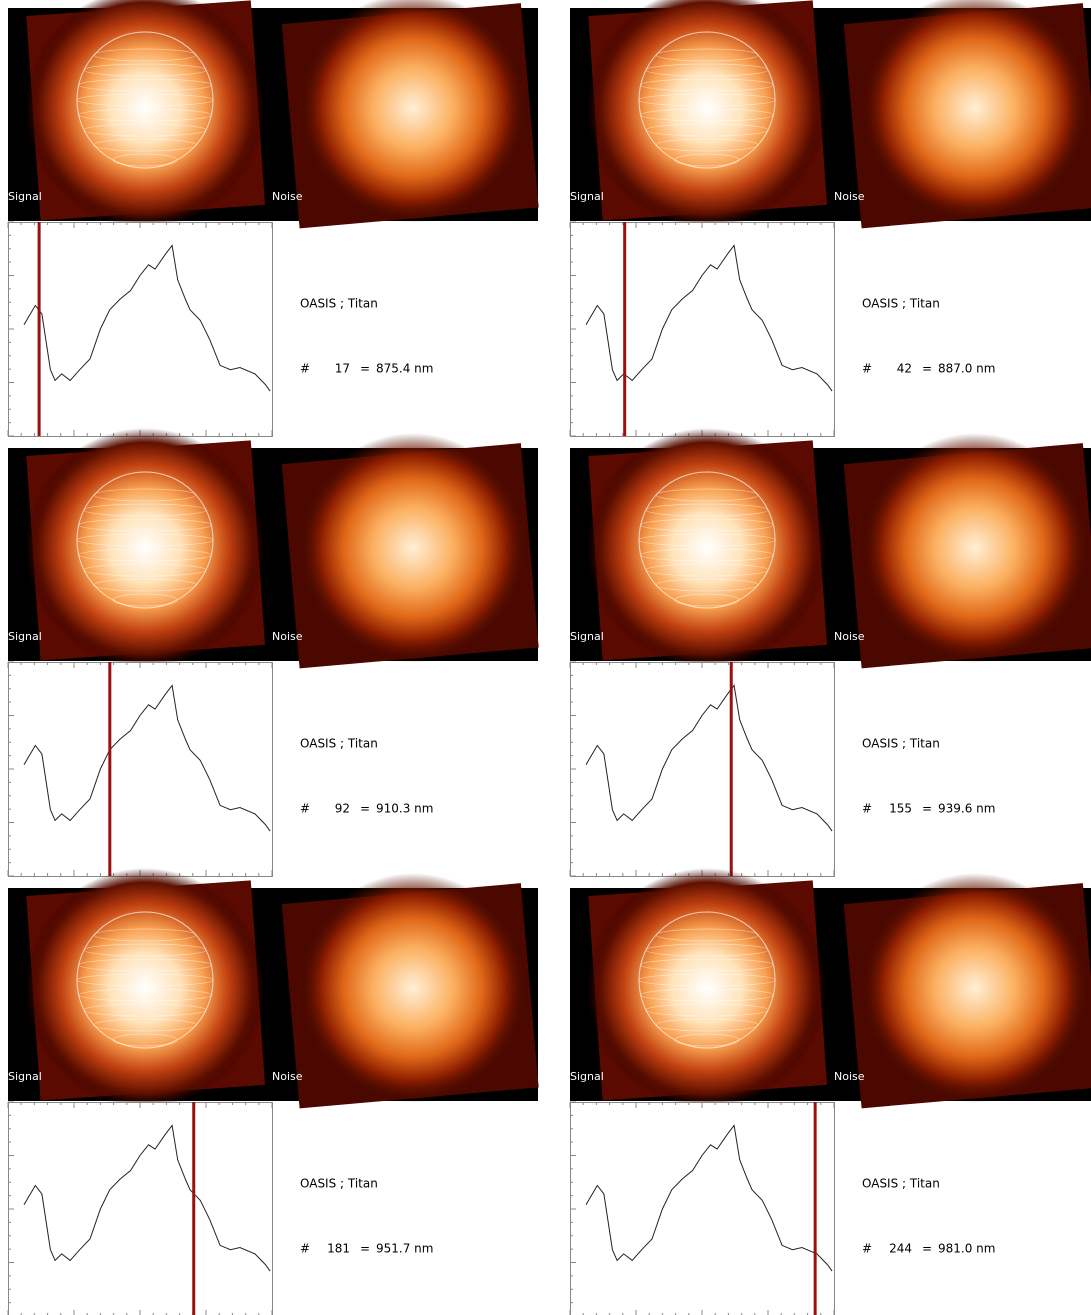 This screenshot has height=1315, width=1091. I want to click on wavelength: 981.0 nm, so click(966, 1249).